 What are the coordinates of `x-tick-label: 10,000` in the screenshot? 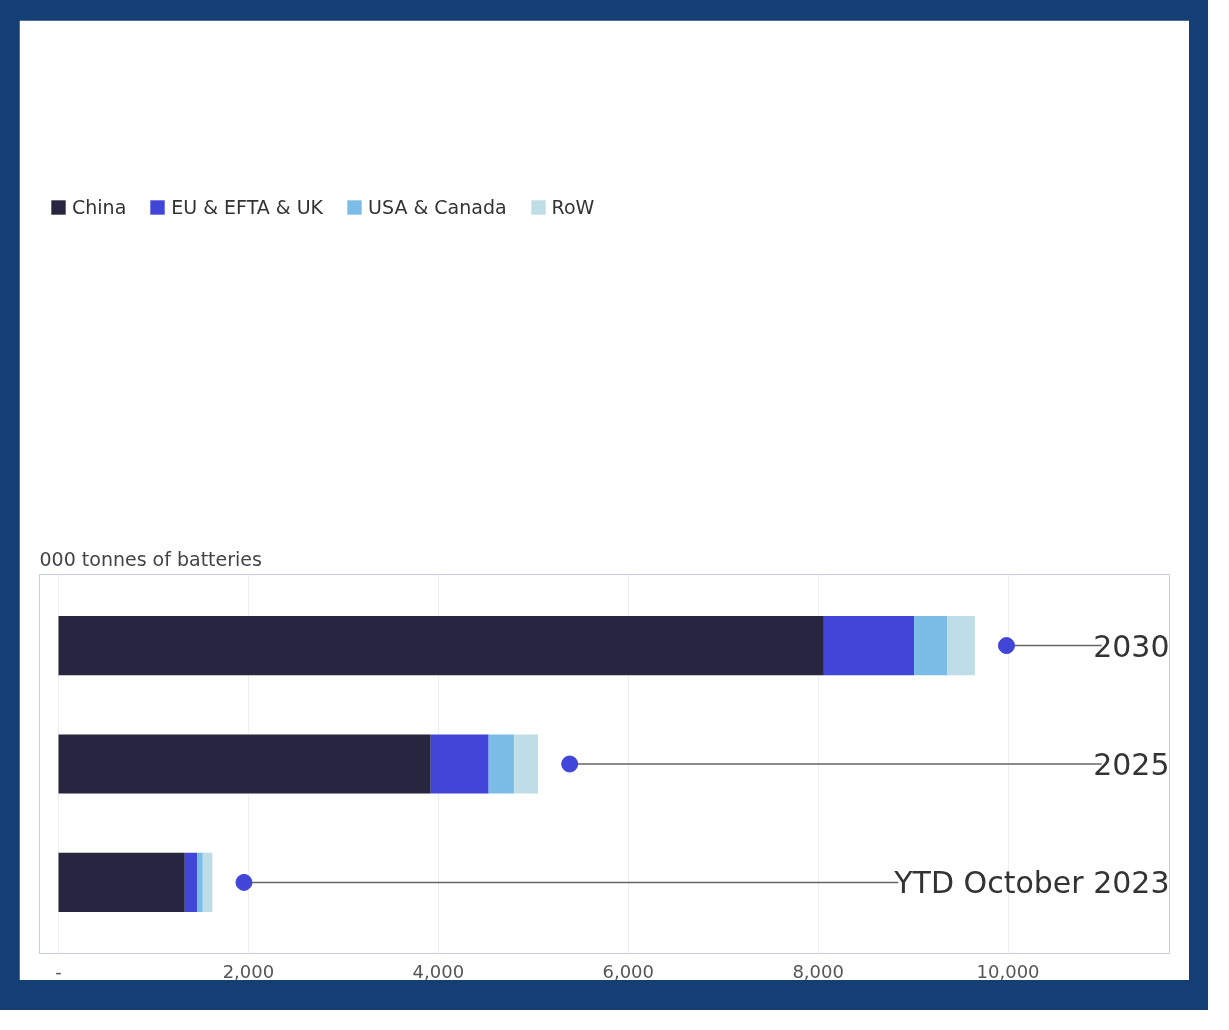 It's located at (1008, 971).